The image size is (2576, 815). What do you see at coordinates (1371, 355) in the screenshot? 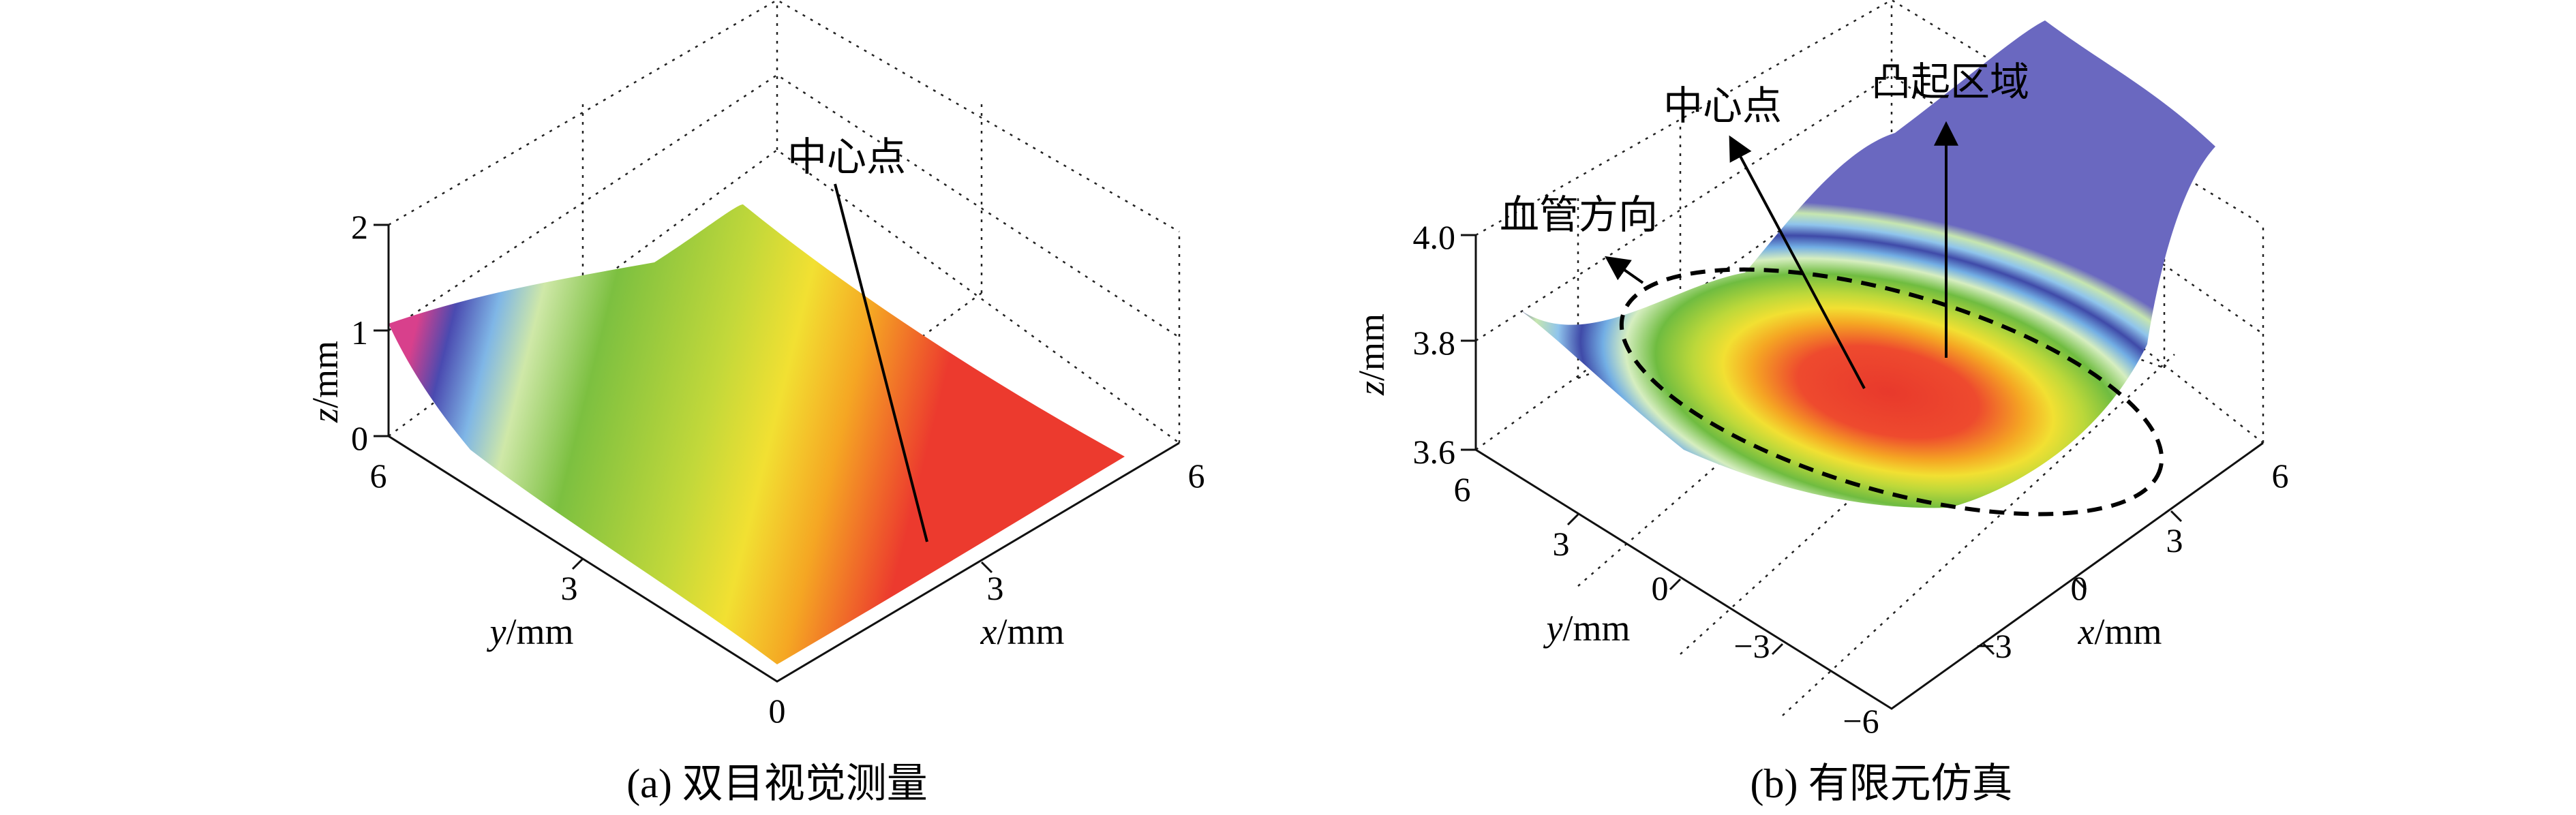
I see `panel-b-z-label: z/mm` at bounding box center [1371, 355].